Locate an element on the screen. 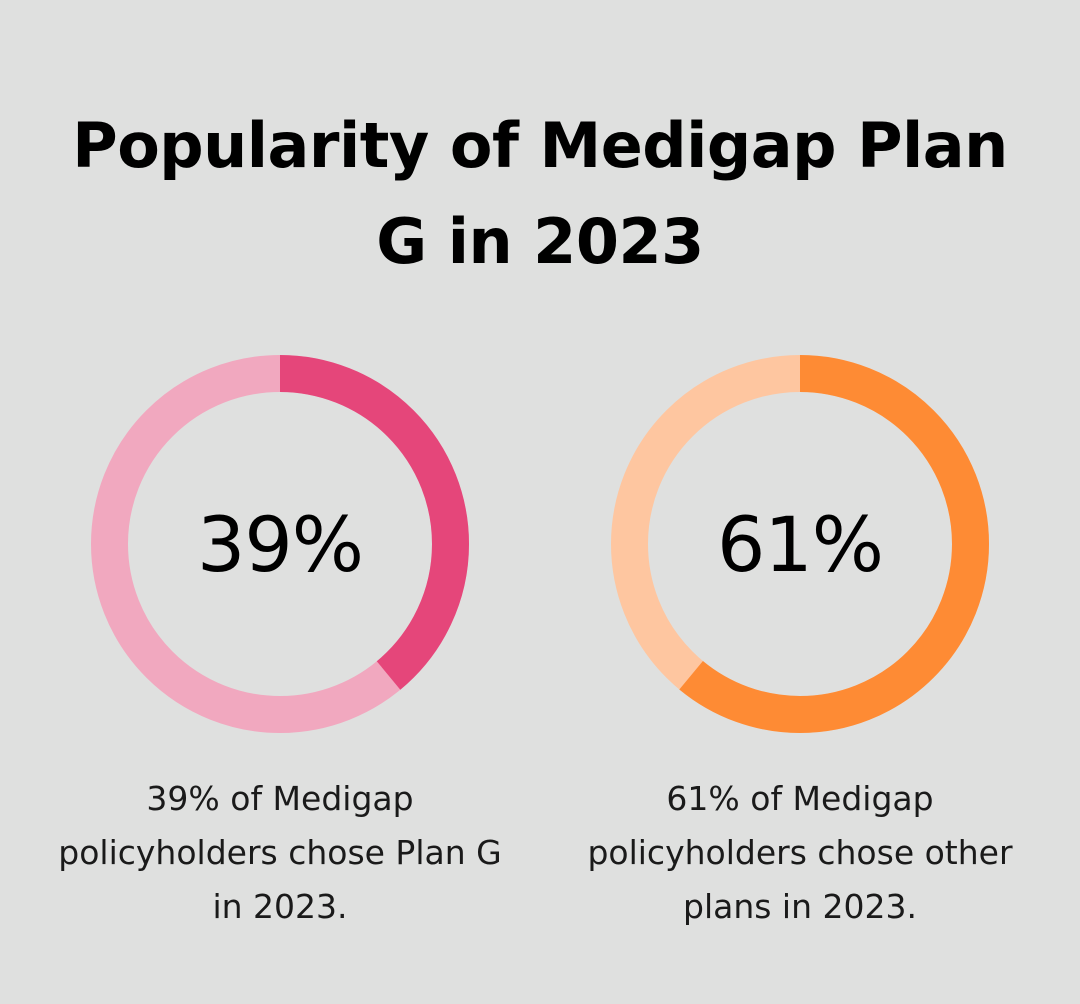  donut-value-other-plans: 61% is located at coordinates (800, 544).